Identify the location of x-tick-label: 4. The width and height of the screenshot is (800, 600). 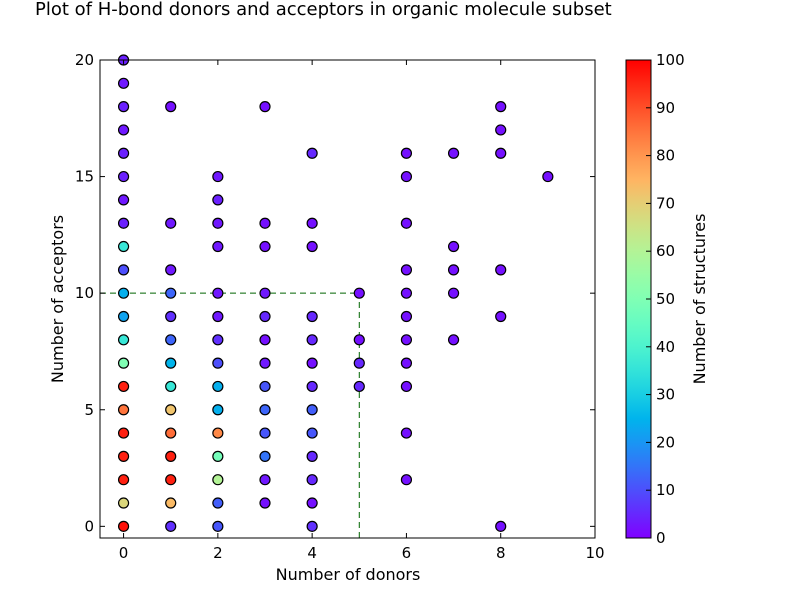
(312, 553).